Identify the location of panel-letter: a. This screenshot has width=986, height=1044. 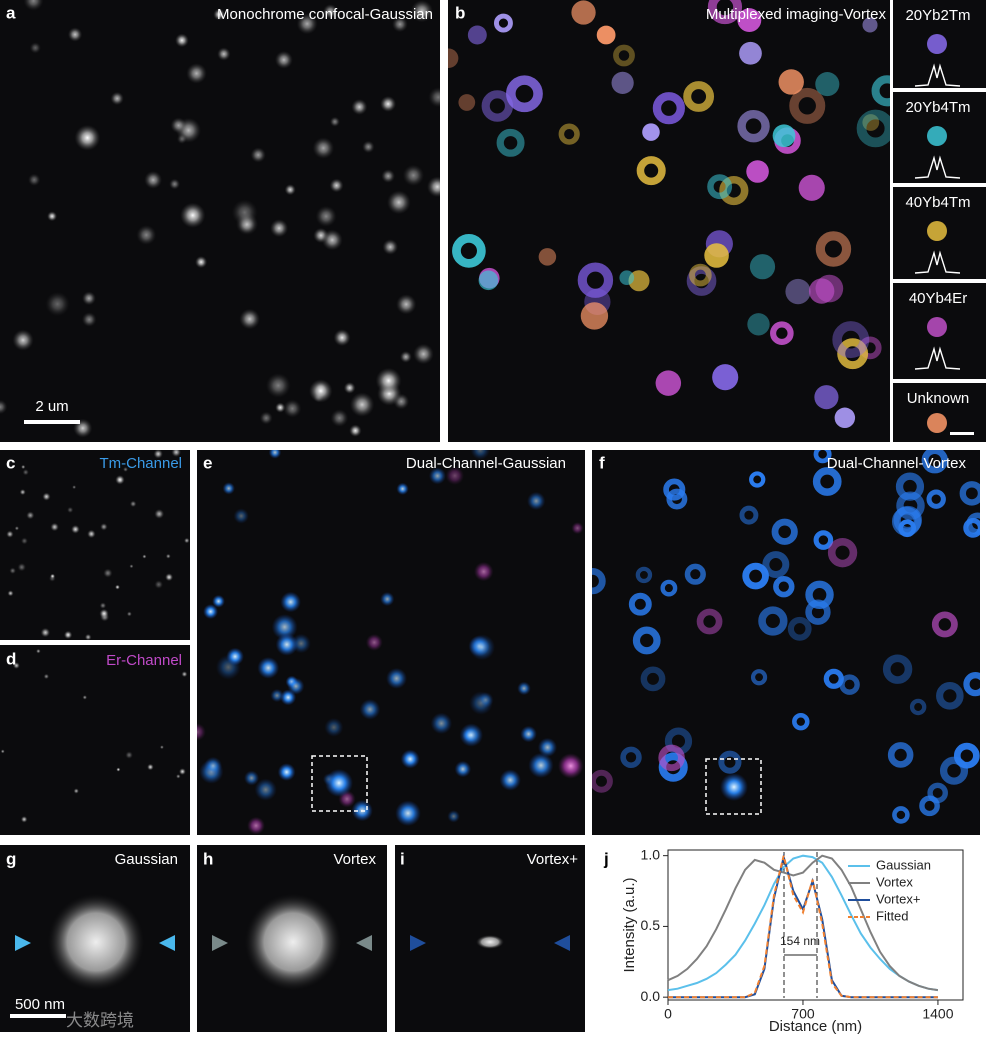
(11, 12).